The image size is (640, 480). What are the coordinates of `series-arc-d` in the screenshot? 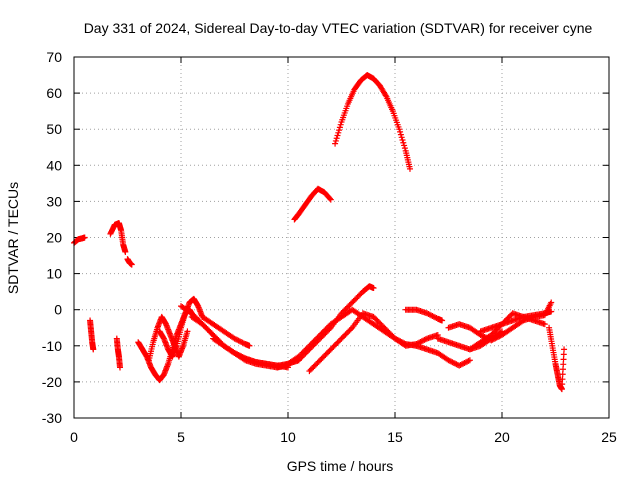 It's located at (129, 262).